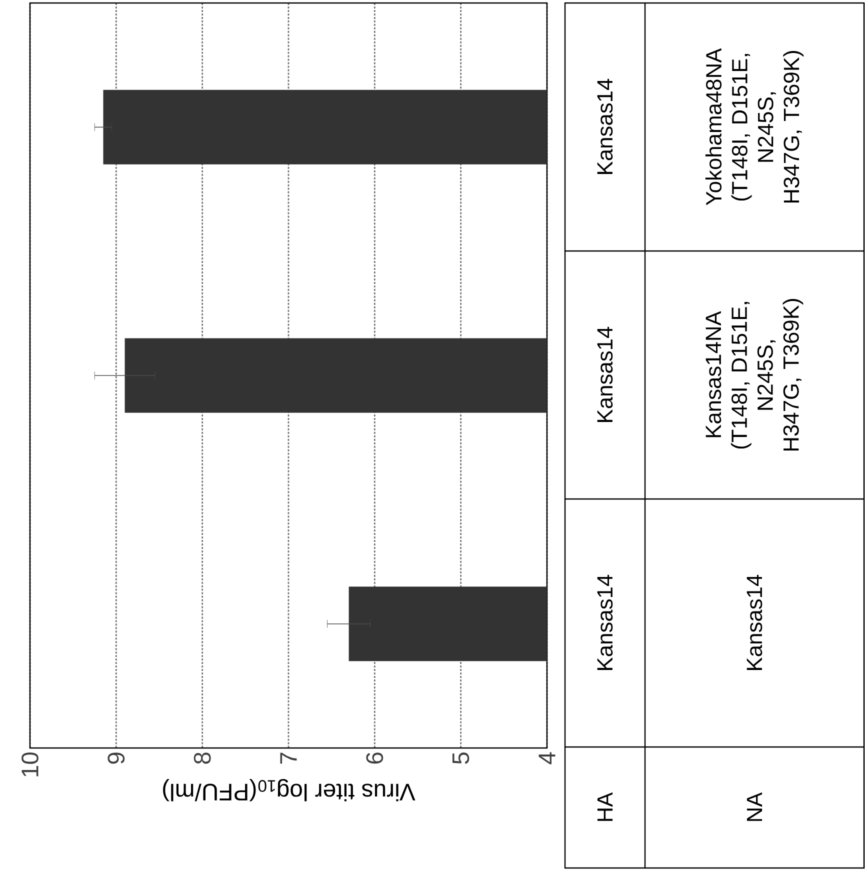 The image size is (865, 871). What do you see at coordinates (116, 758) in the screenshot?
I see `x-tick-label: 9` at bounding box center [116, 758].